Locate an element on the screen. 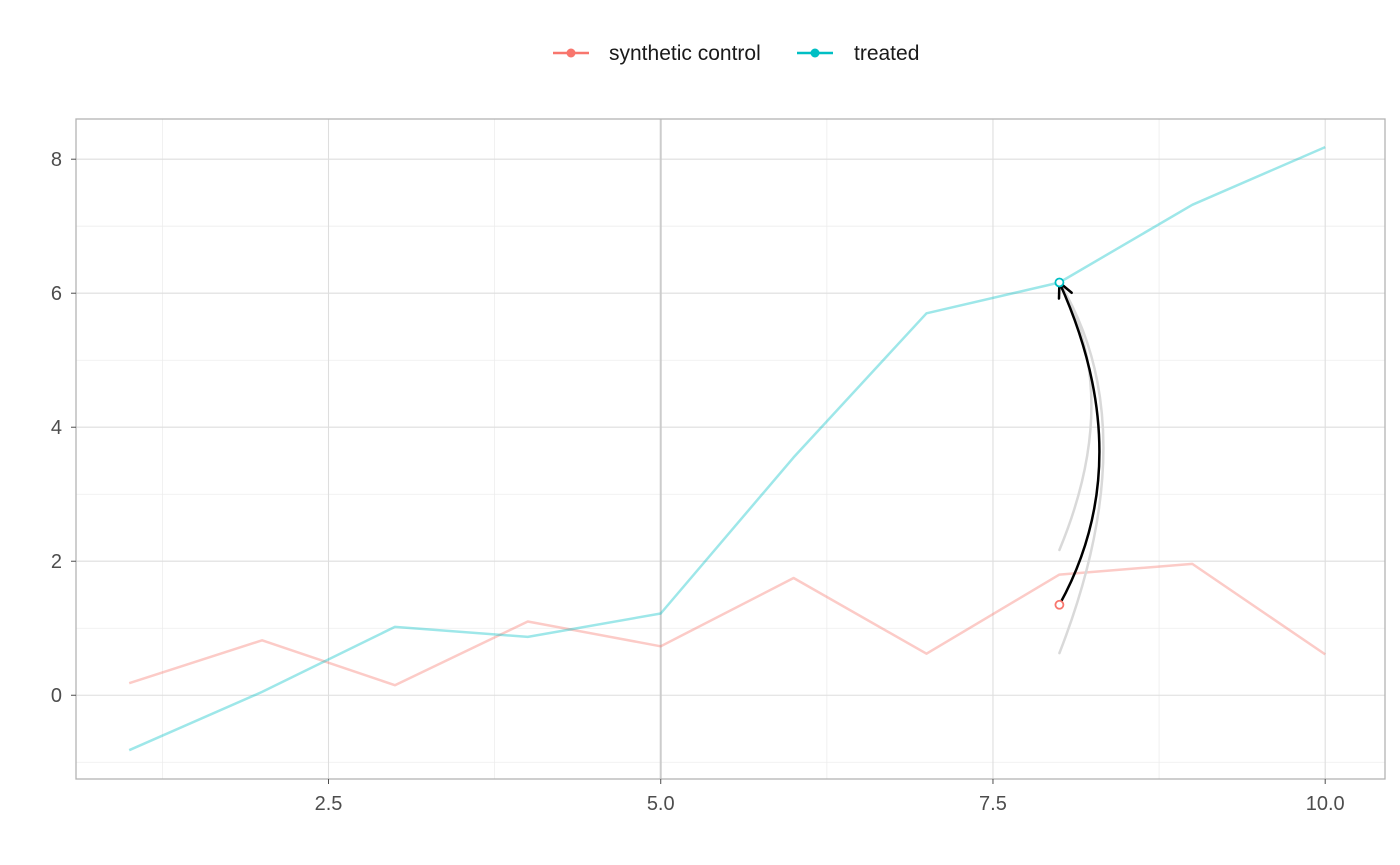 The image size is (1400, 865). y-tick-label: 4 is located at coordinates (56, 428).